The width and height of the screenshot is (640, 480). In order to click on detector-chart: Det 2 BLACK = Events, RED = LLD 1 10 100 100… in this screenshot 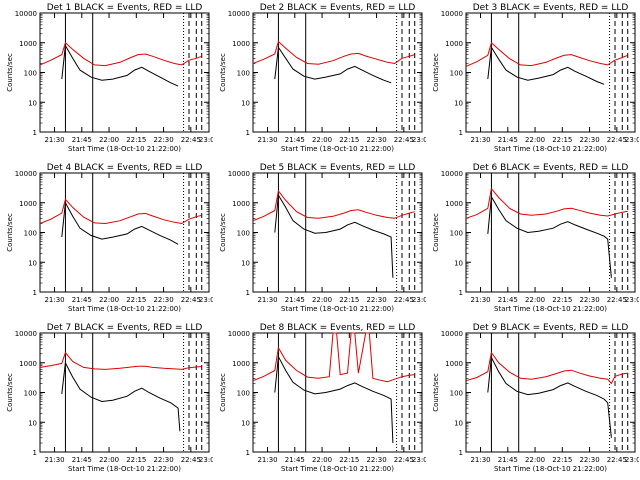, I will do `click(322, 78)`.